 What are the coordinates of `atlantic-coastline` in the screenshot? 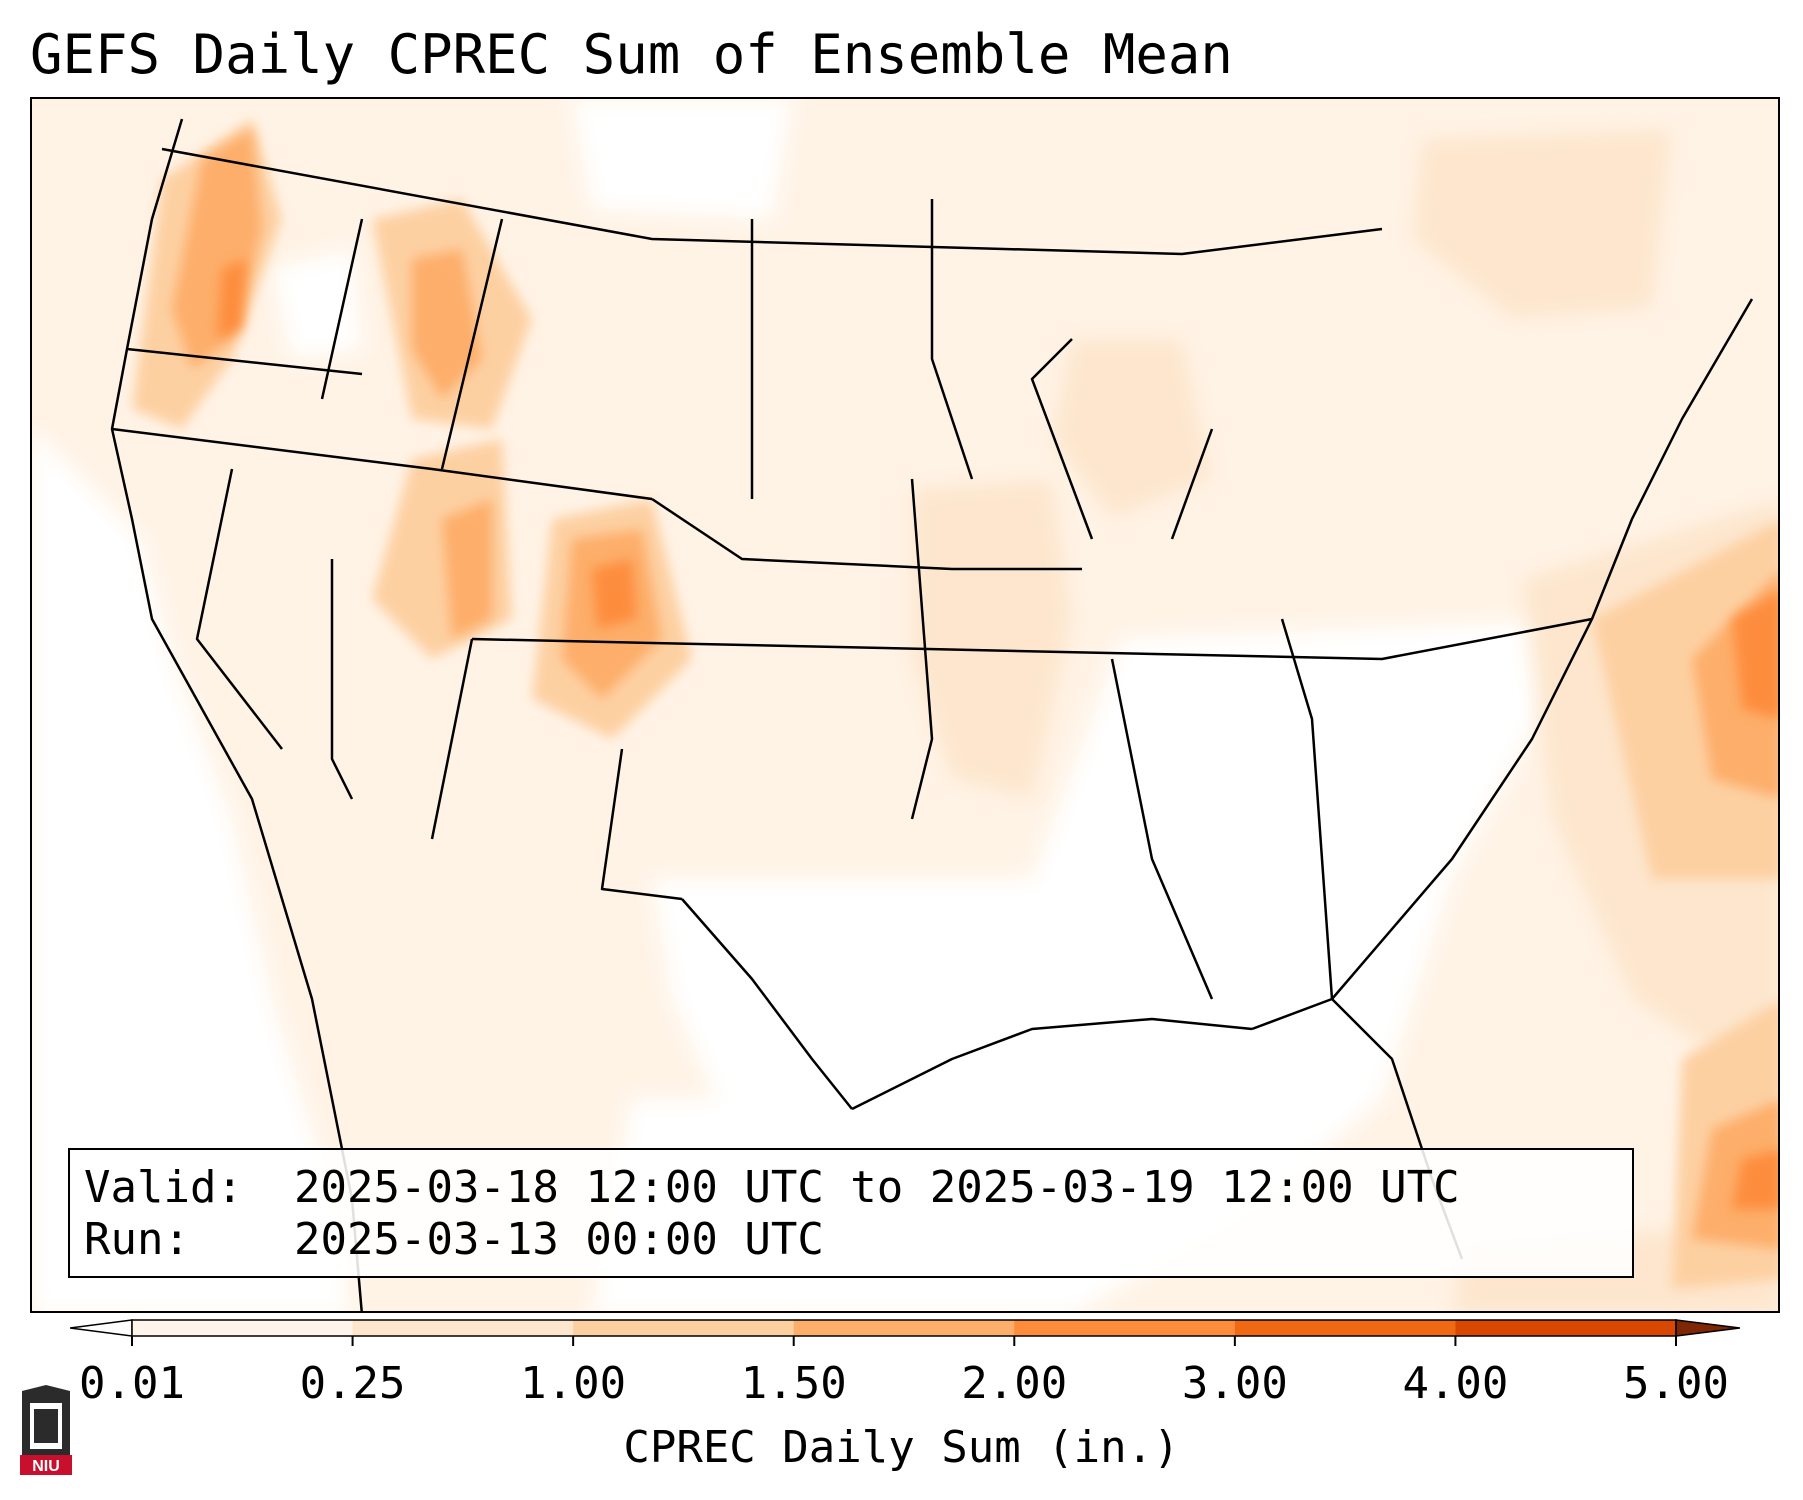 It's located at (1542, 649).